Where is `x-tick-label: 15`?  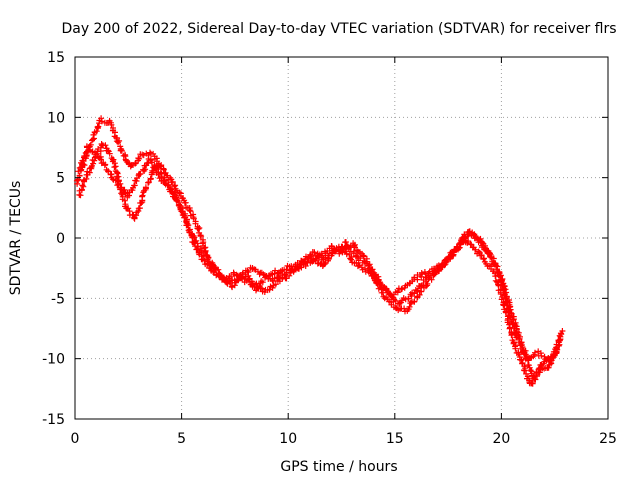
x-tick-label: 15 is located at coordinates (395, 439).